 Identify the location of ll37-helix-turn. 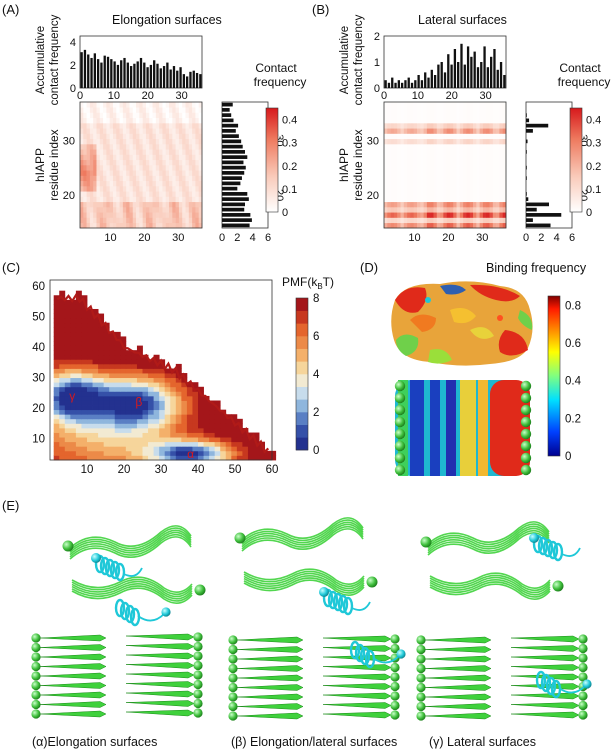
(105, 566).